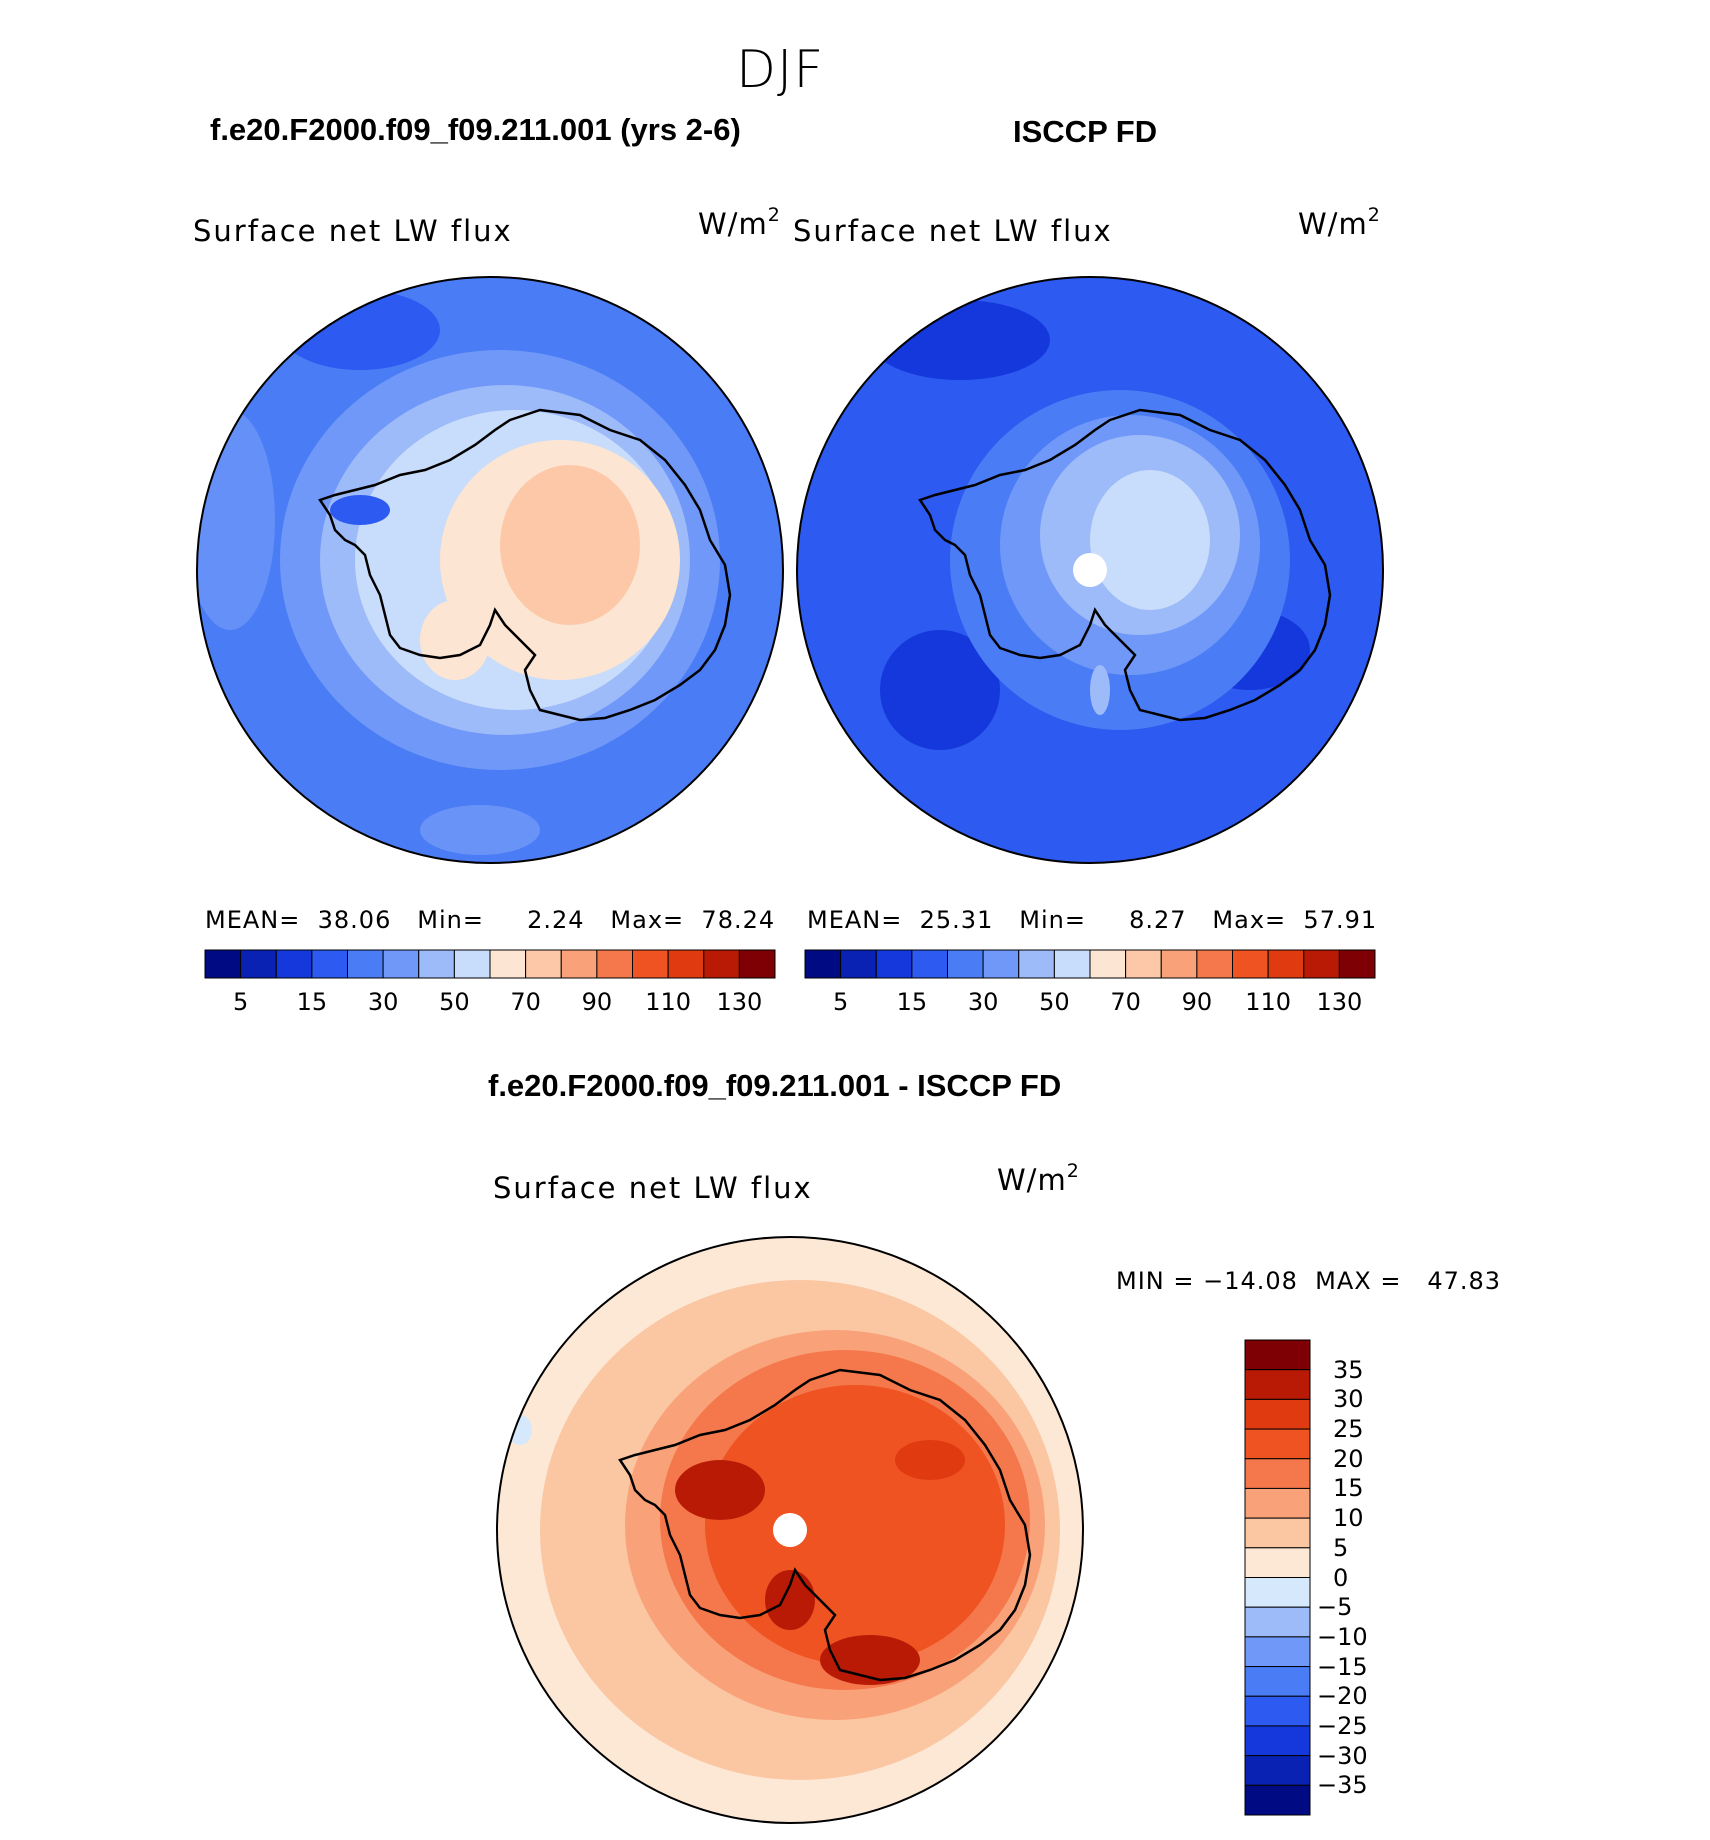 Image resolution: width=1710 pixels, height=1840 pixels. What do you see at coordinates (840, 1002) in the screenshot?
I see `obs-colorbar-tick-label: 5` at bounding box center [840, 1002].